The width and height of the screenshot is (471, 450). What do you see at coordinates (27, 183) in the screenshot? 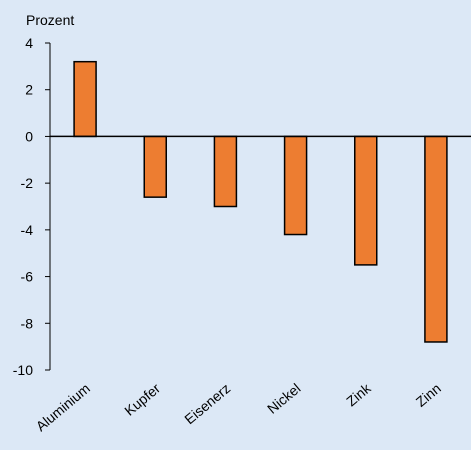
I see `y-tick-label: -2` at bounding box center [27, 183].